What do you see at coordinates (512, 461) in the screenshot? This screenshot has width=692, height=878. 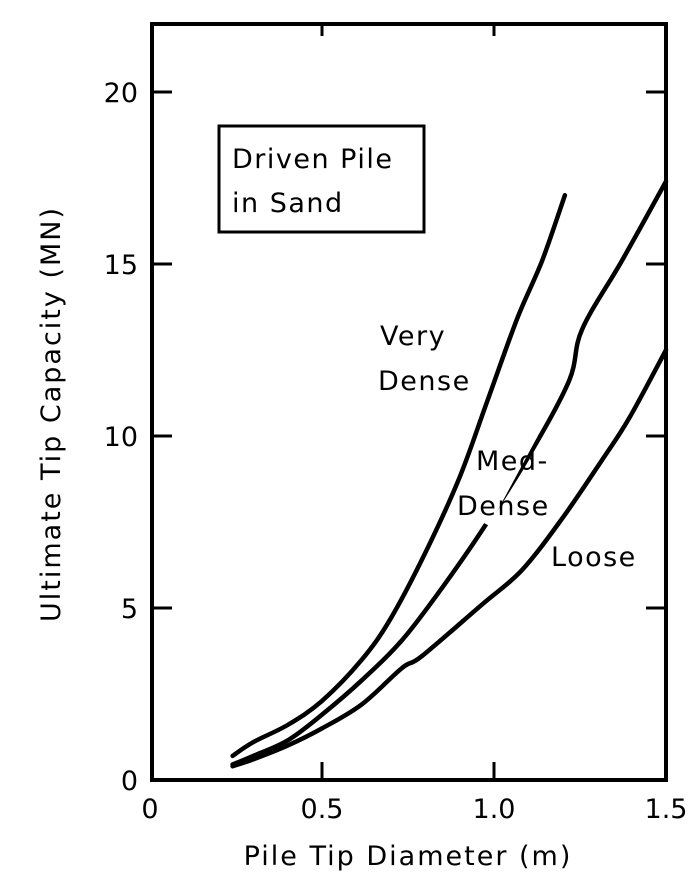 I see `med-dense-label-1: Med-` at bounding box center [512, 461].